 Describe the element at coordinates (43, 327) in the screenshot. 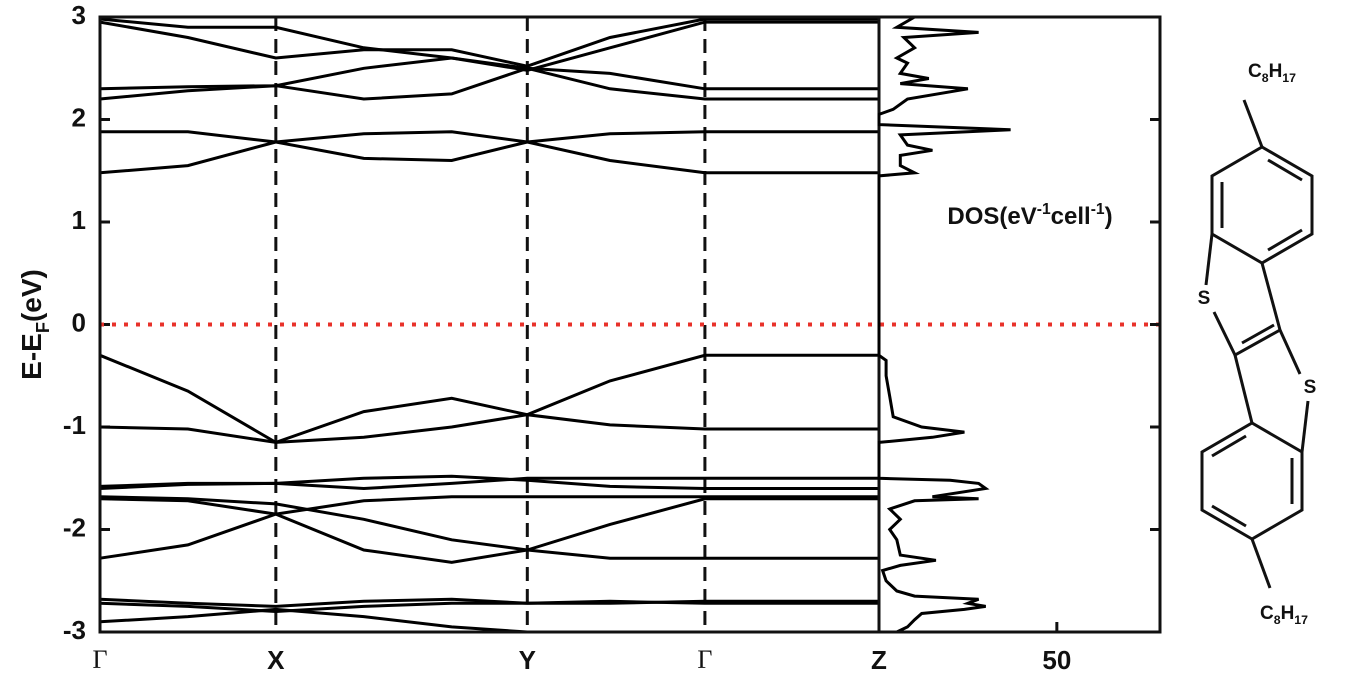

I see `y-axis-label-part: F` at that location.